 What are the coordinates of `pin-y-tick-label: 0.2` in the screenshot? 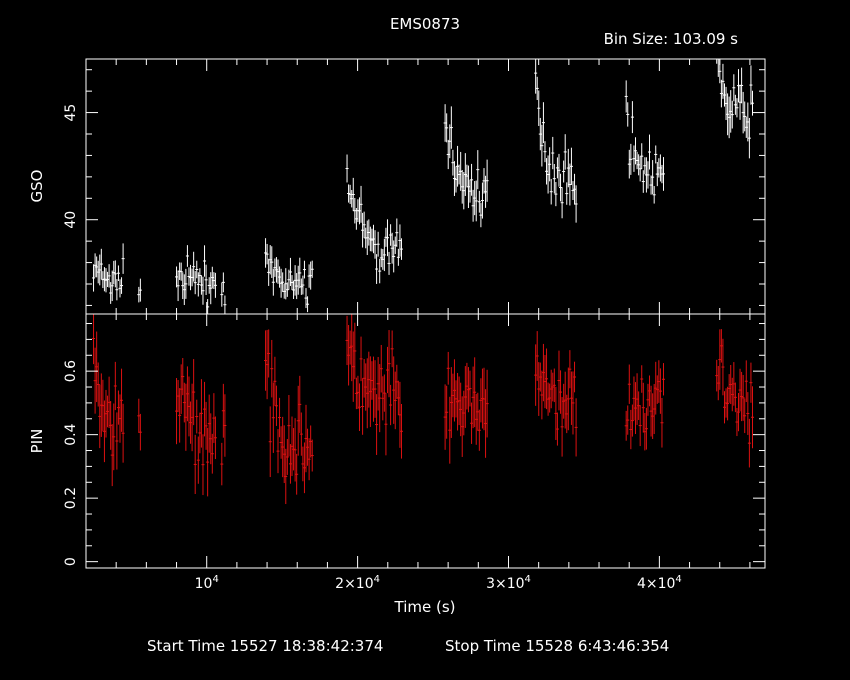 It's located at (71, 498).